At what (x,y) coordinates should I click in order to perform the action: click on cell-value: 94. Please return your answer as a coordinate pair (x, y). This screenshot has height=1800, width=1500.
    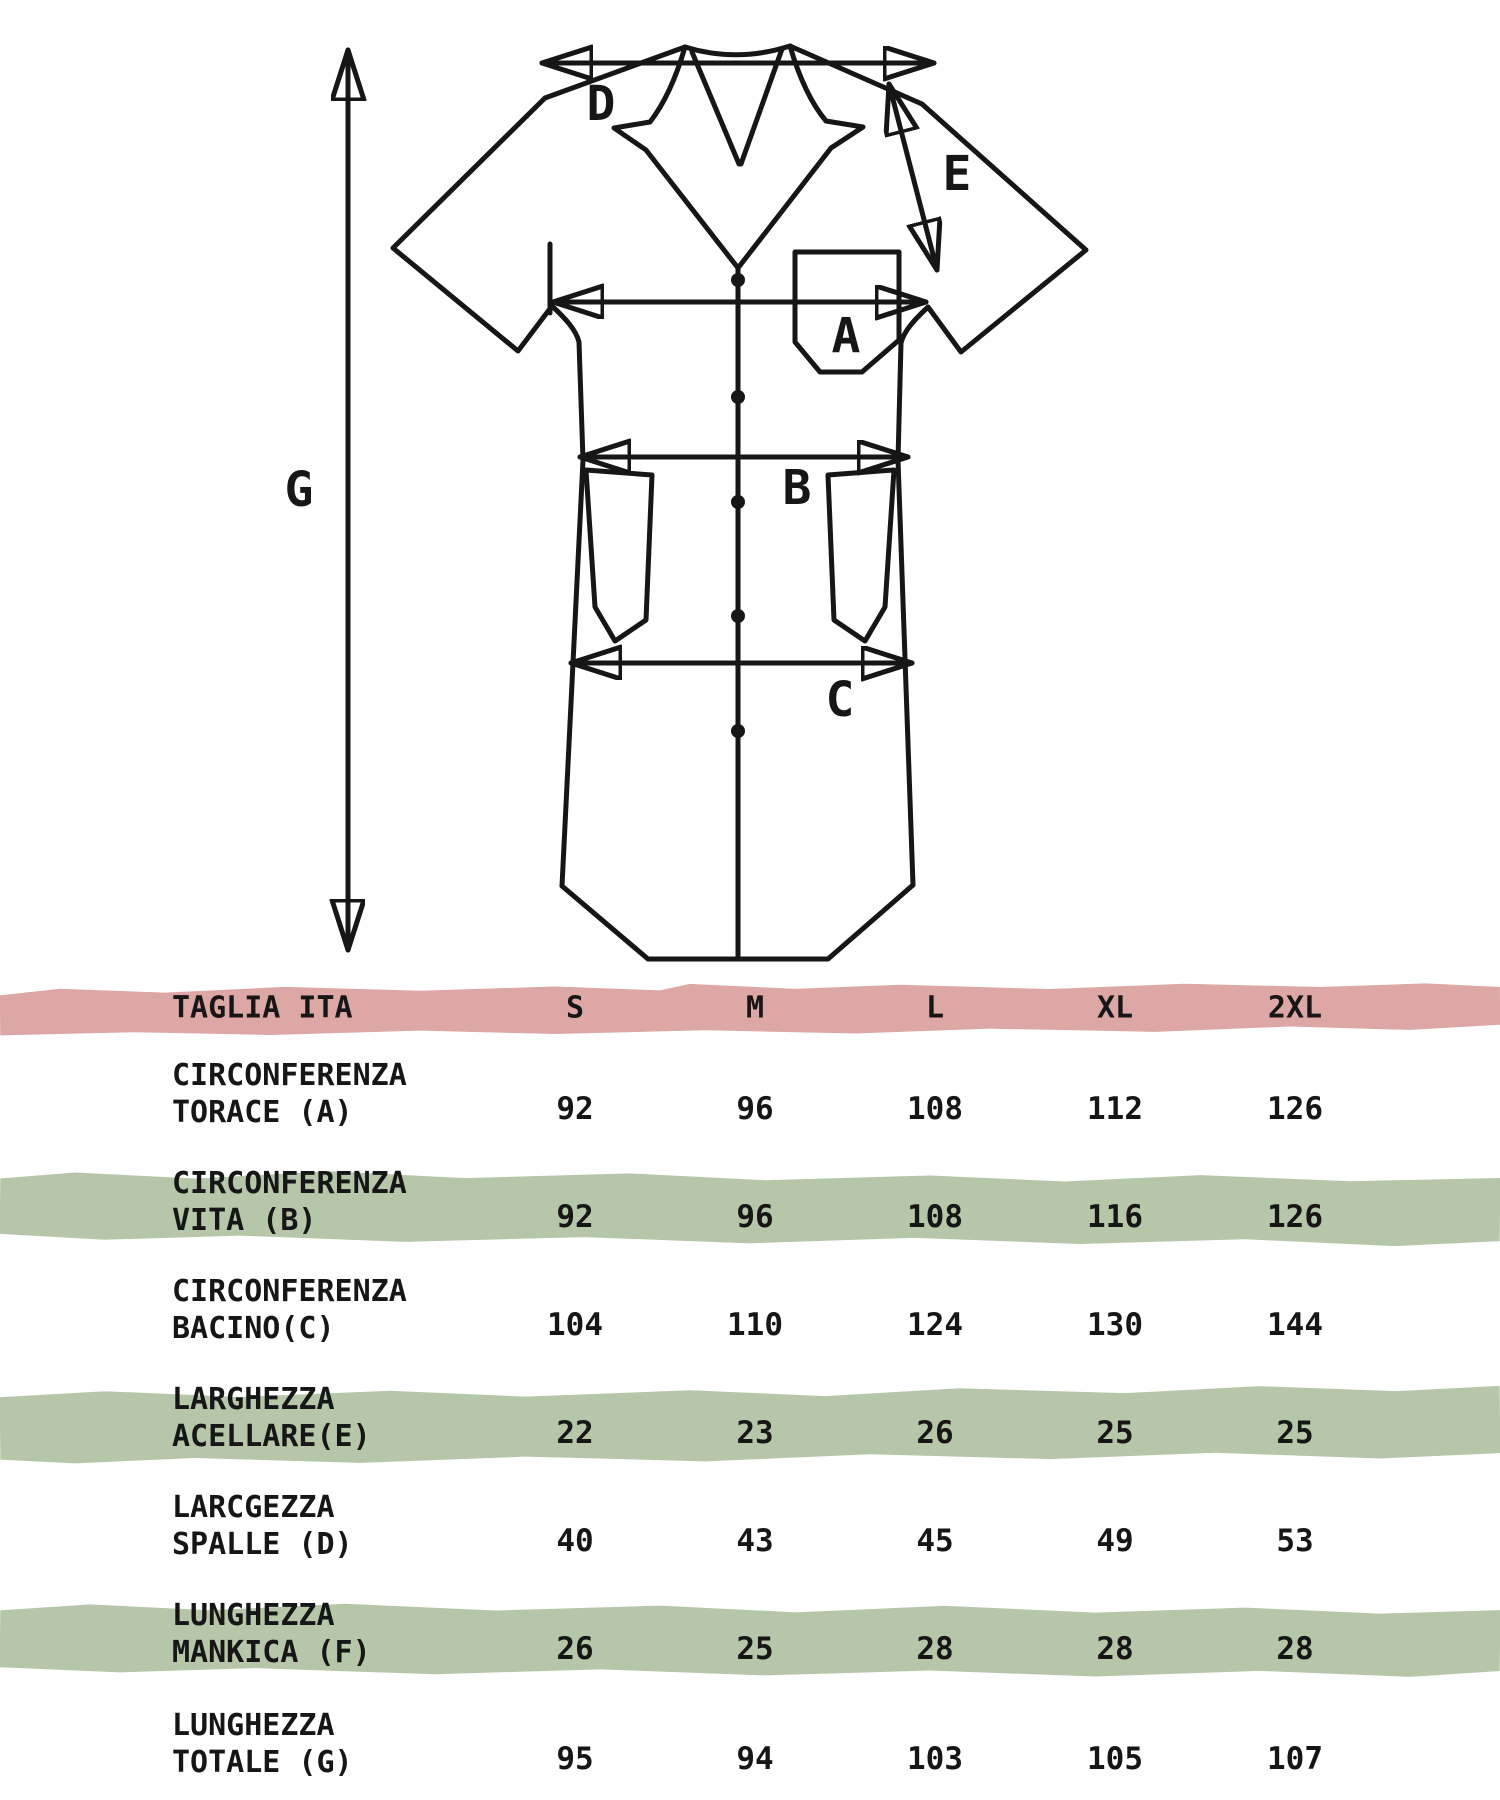
    Looking at the image, I should click on (755, 1759).